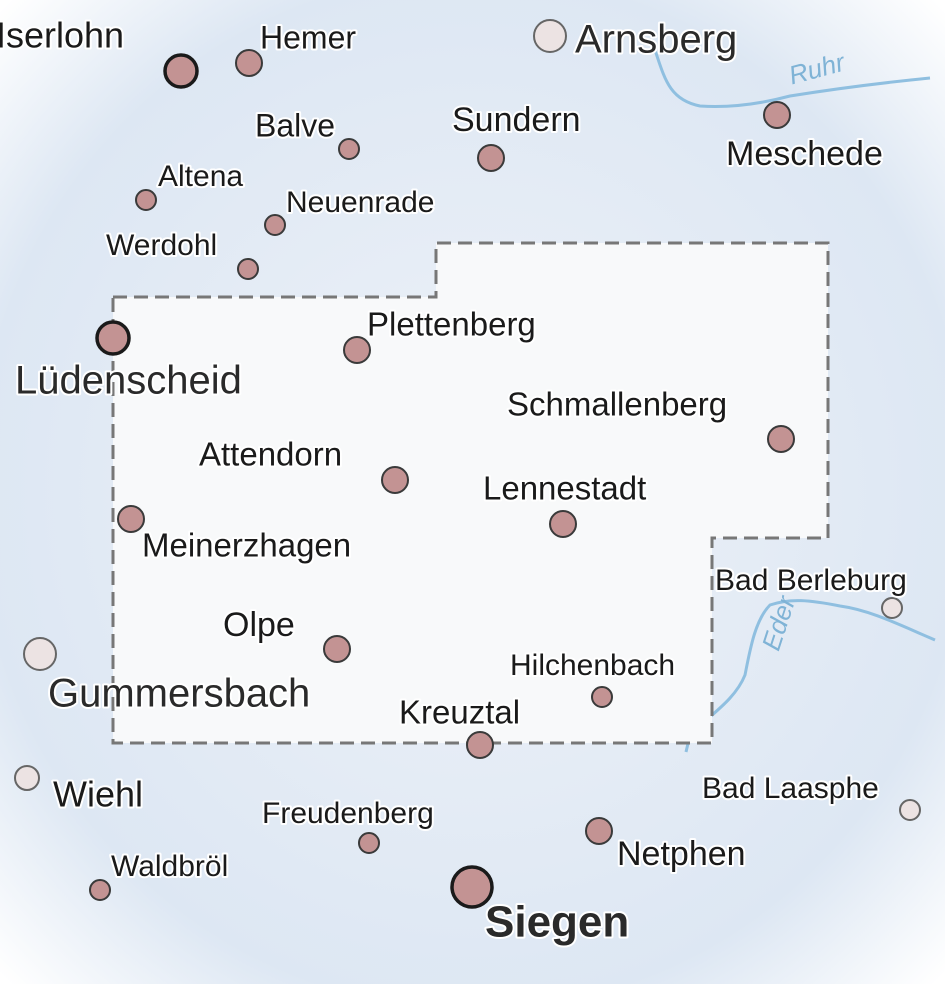 This screenshot has height=984, width=945. What do you see at coordinates (516, 120) in the screenshot?
I see `place-label: Sundern` at bounding box center [516, 120].